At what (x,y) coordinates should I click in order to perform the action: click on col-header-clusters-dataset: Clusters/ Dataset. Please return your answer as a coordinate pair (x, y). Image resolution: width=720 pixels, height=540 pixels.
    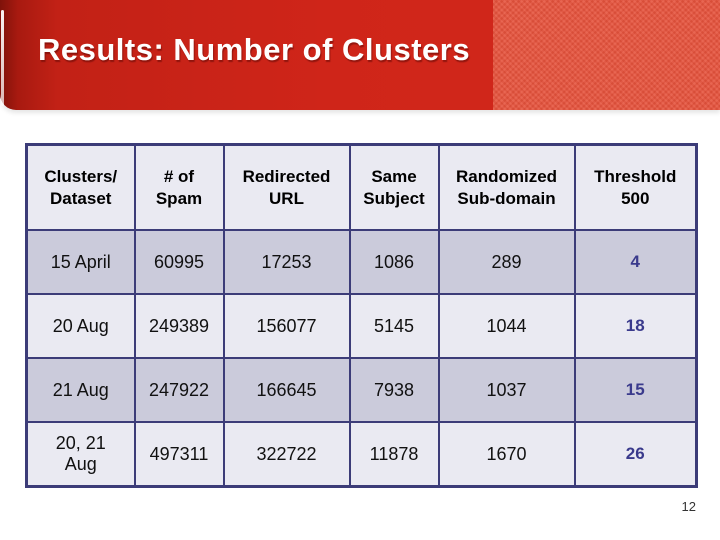
    Looking at the image, I should click on (80, 187).